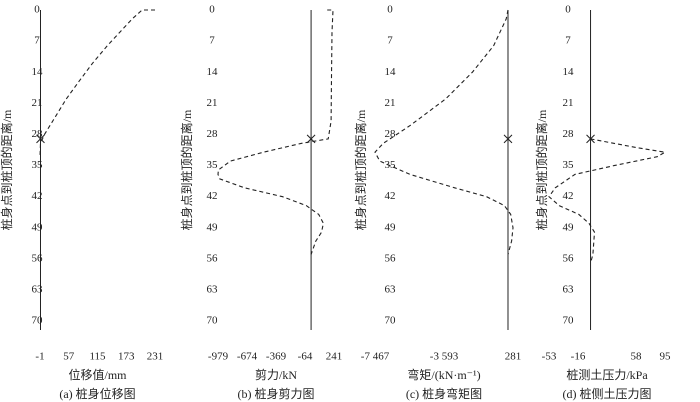 The width and height of the screenshot is (700, 402). I want to click on x-axis-label: 剪力/kN, so click(276, 374).